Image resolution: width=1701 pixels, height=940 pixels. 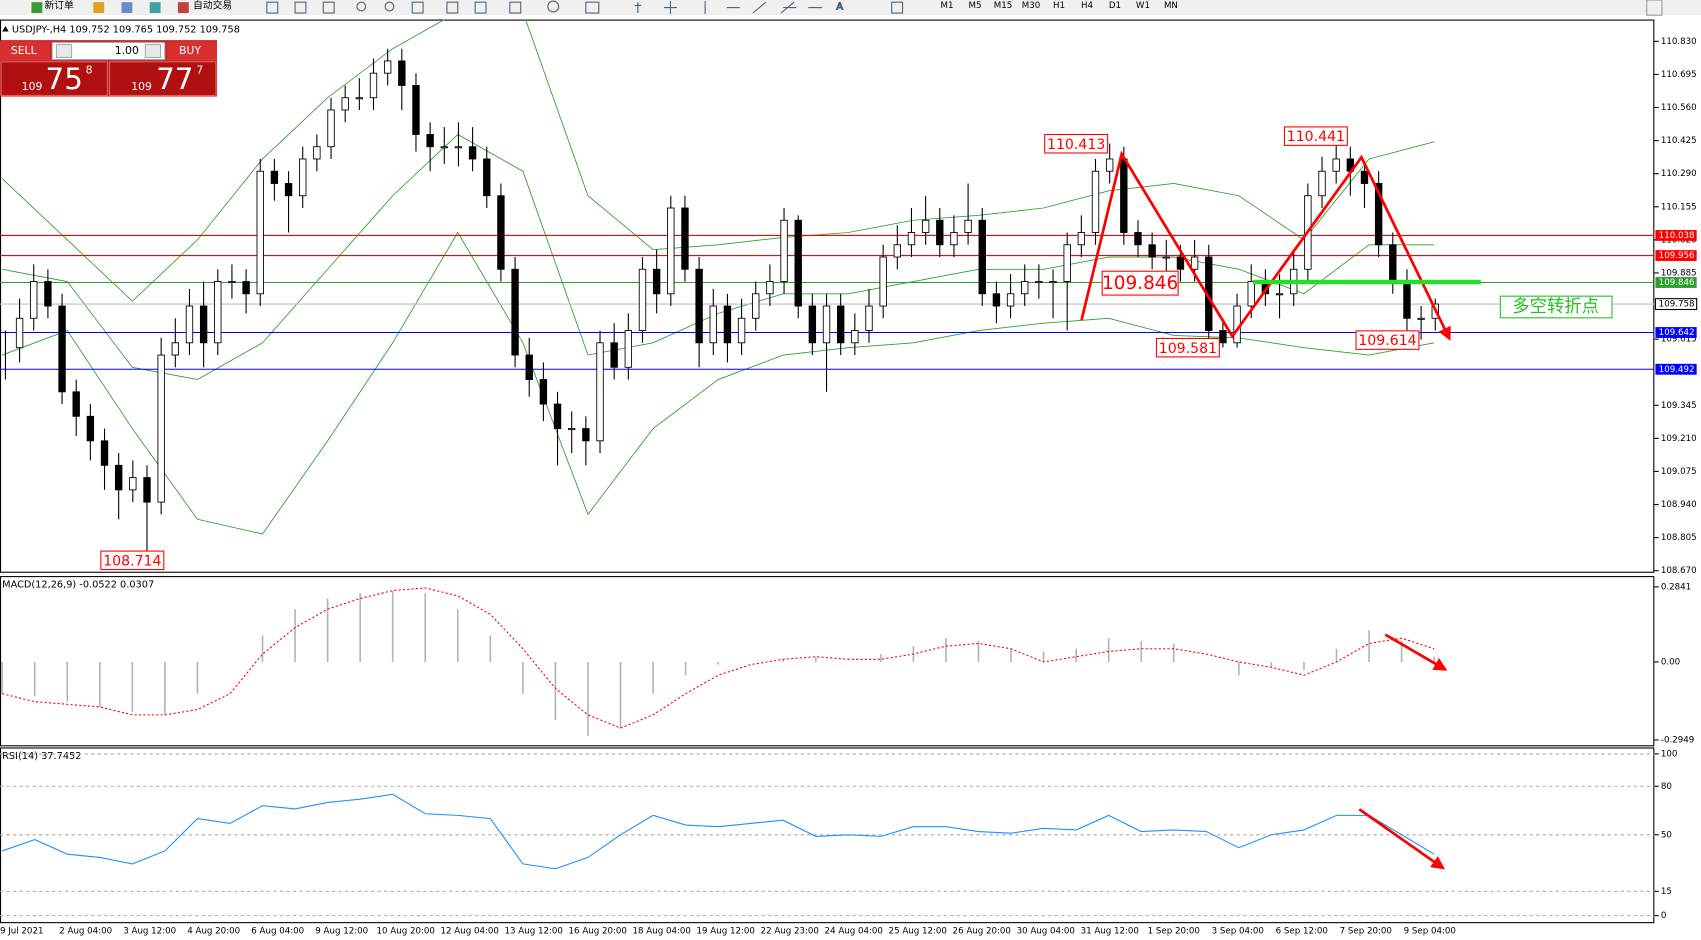 I want to click on x-tick-label: 18 Aug 04:00, so click(x=662, y=931).